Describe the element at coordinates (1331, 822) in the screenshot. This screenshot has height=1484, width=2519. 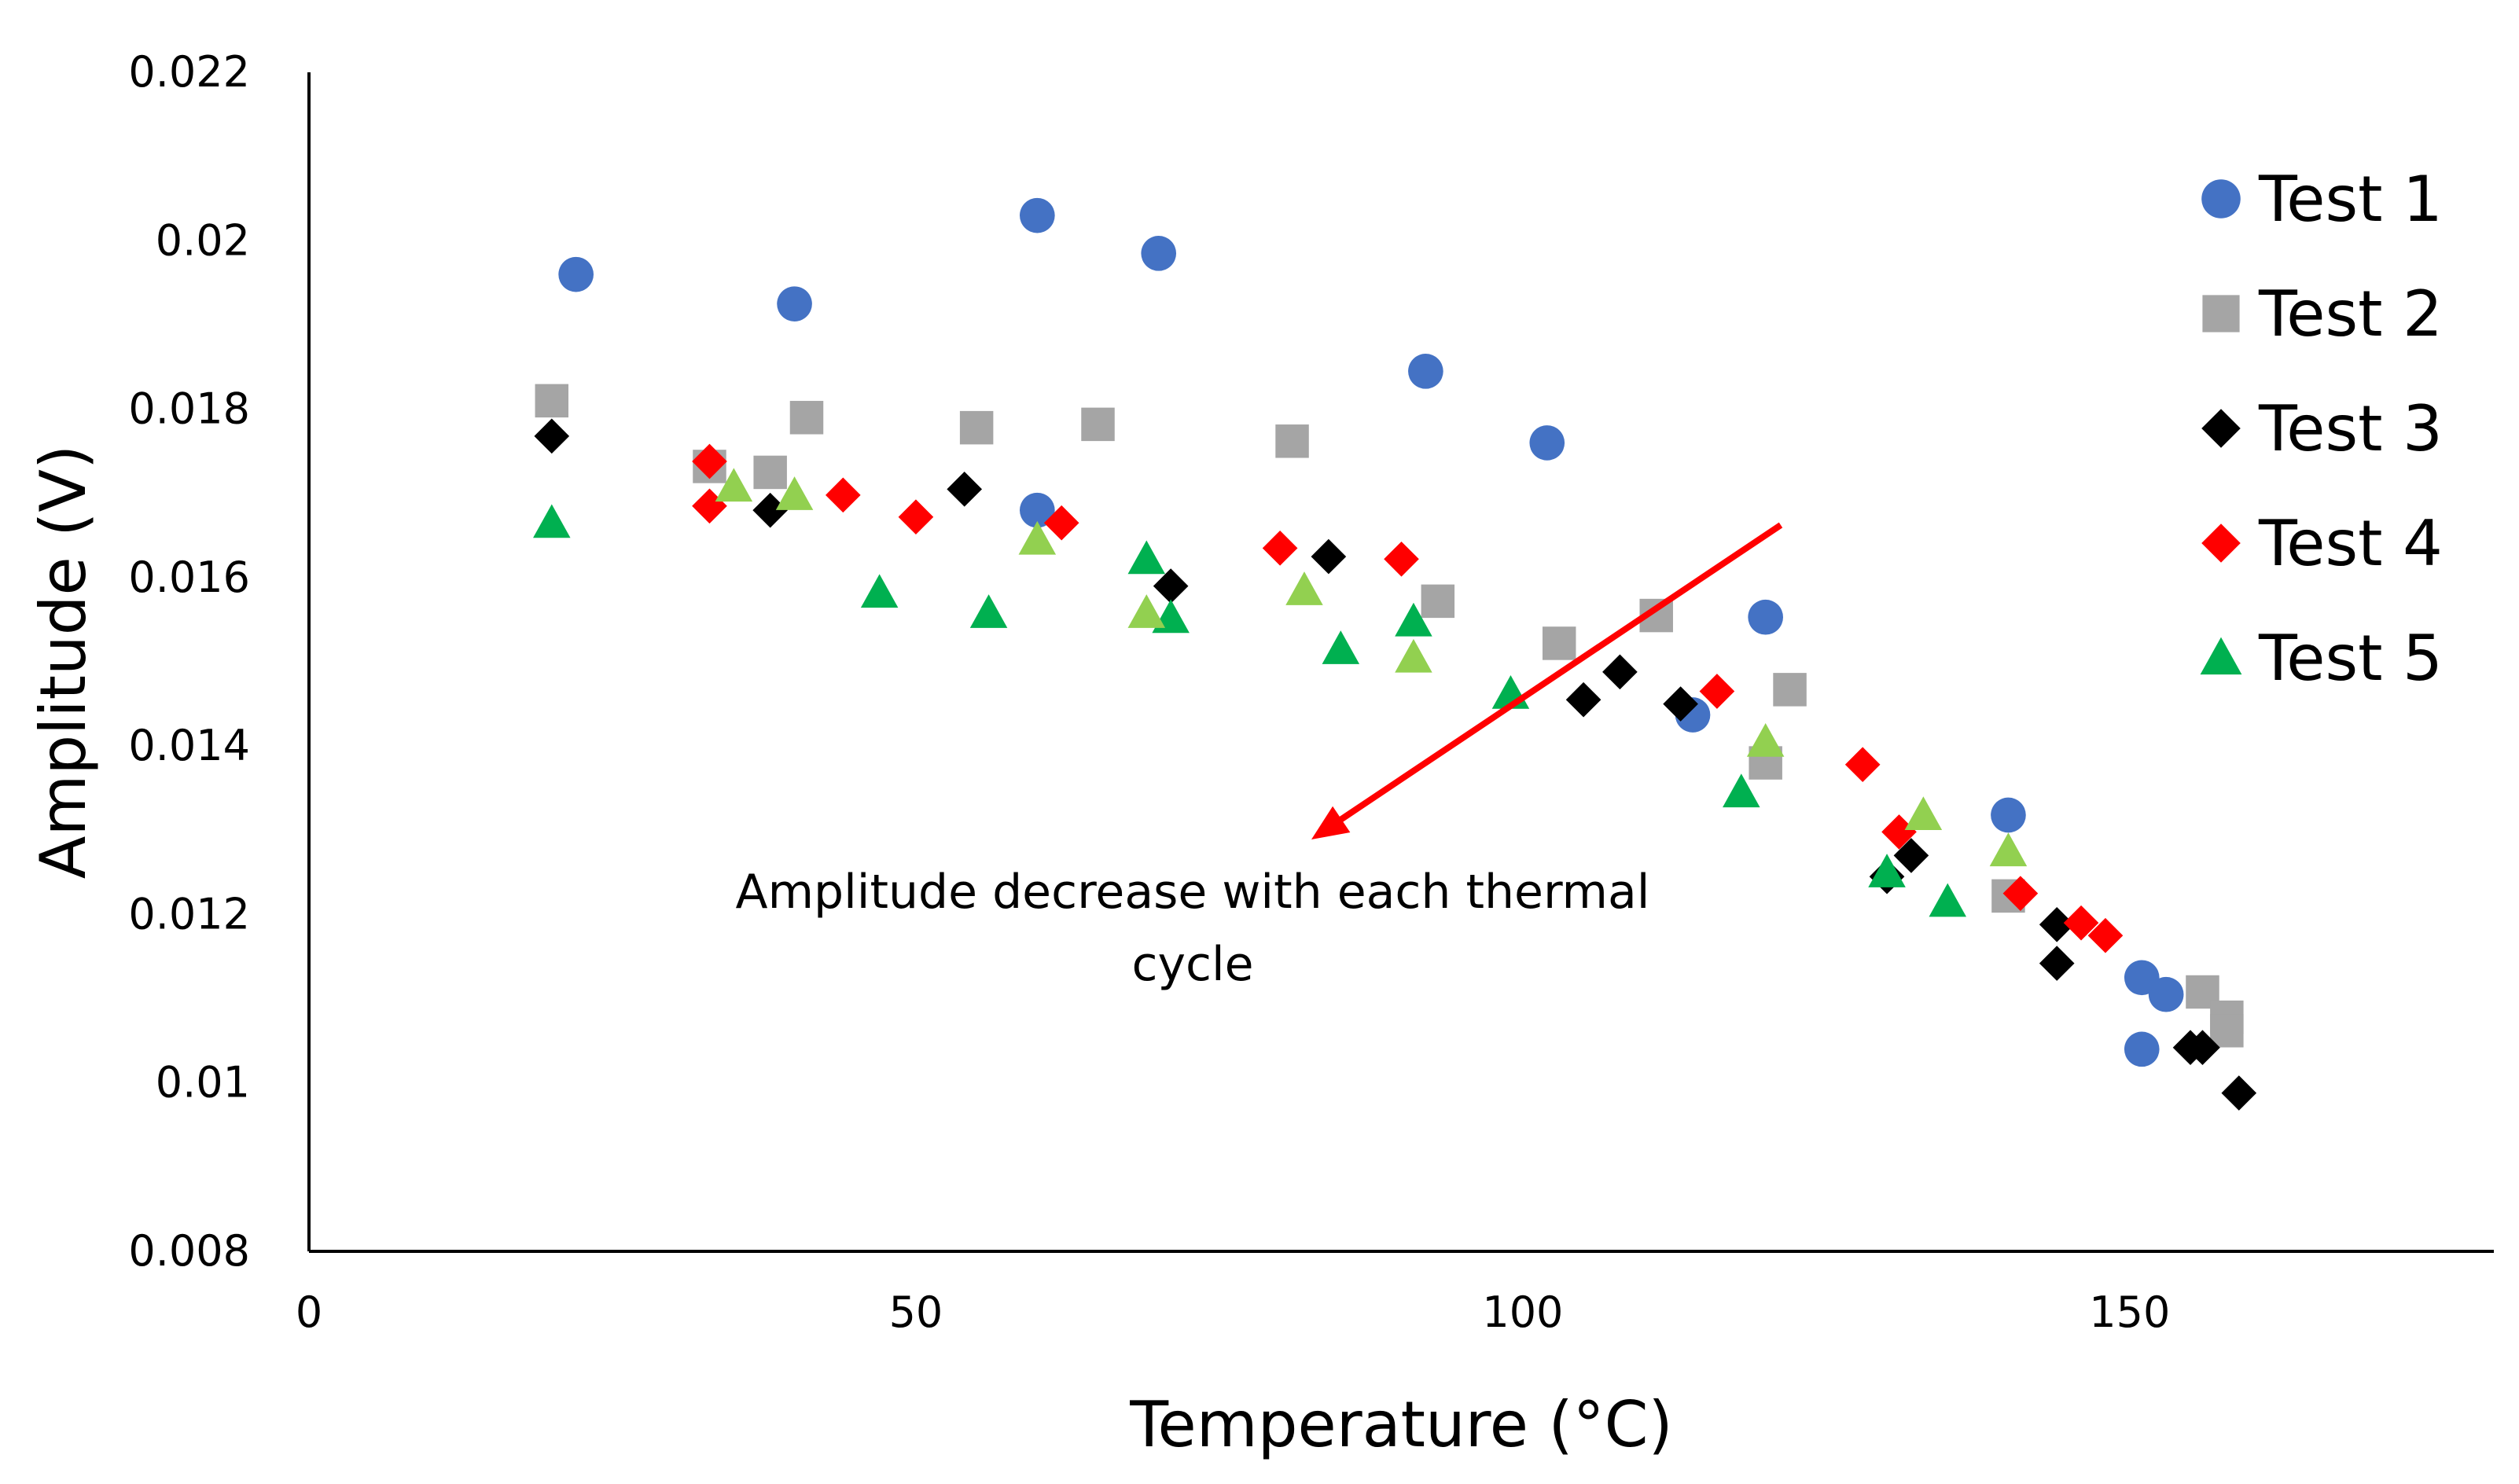
I see `annotation-arrow-head` at that location.